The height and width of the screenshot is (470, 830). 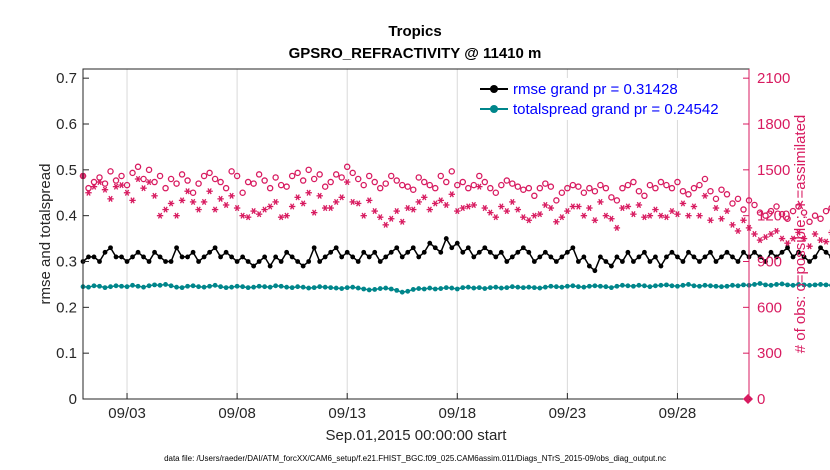 What do you see at coordinates (66, 216) in the screenshot?
I see `y-tick-label-left: 0.4` at bounding box center [66, 216].